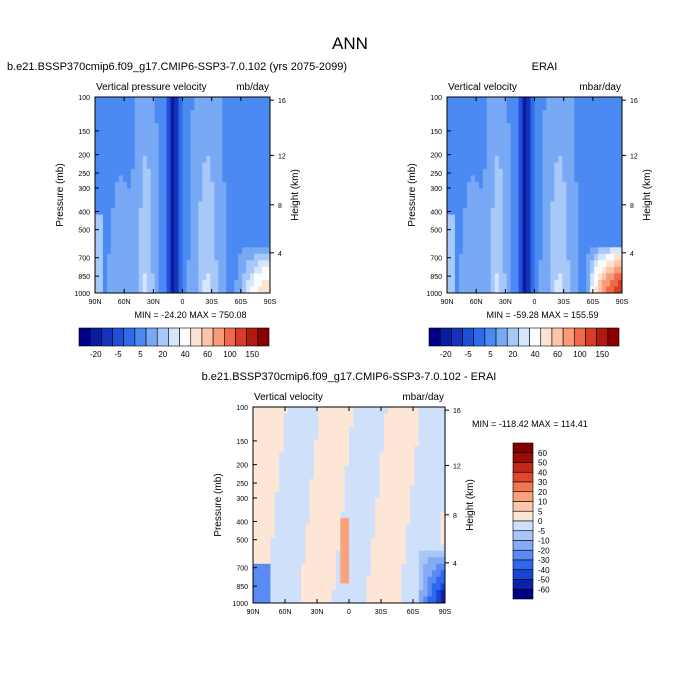 The height and width of the screenshot is (700, 700). What do you see at coordinates (434, 337) in the screenshot?
I see `colorbar-swatch` at bounding box center [434, 337].